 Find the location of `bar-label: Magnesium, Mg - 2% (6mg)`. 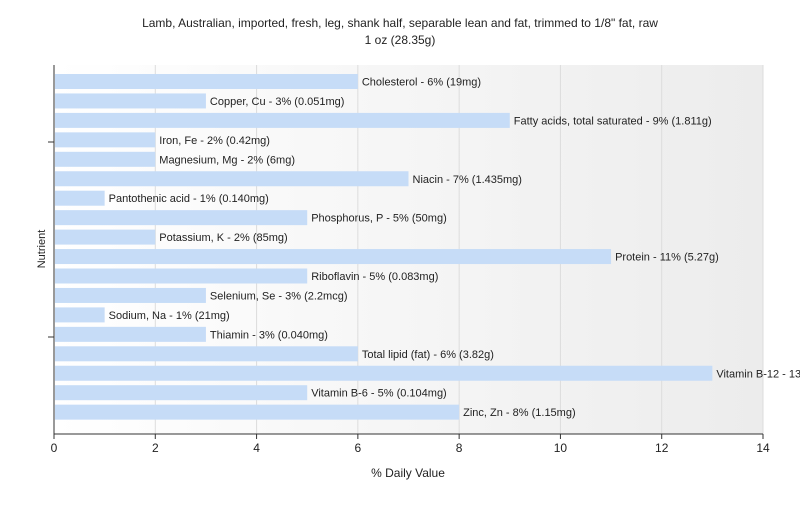

bar-label: Magnesium, Mg - 2% (6mg) is located at coordinates (227, 160).